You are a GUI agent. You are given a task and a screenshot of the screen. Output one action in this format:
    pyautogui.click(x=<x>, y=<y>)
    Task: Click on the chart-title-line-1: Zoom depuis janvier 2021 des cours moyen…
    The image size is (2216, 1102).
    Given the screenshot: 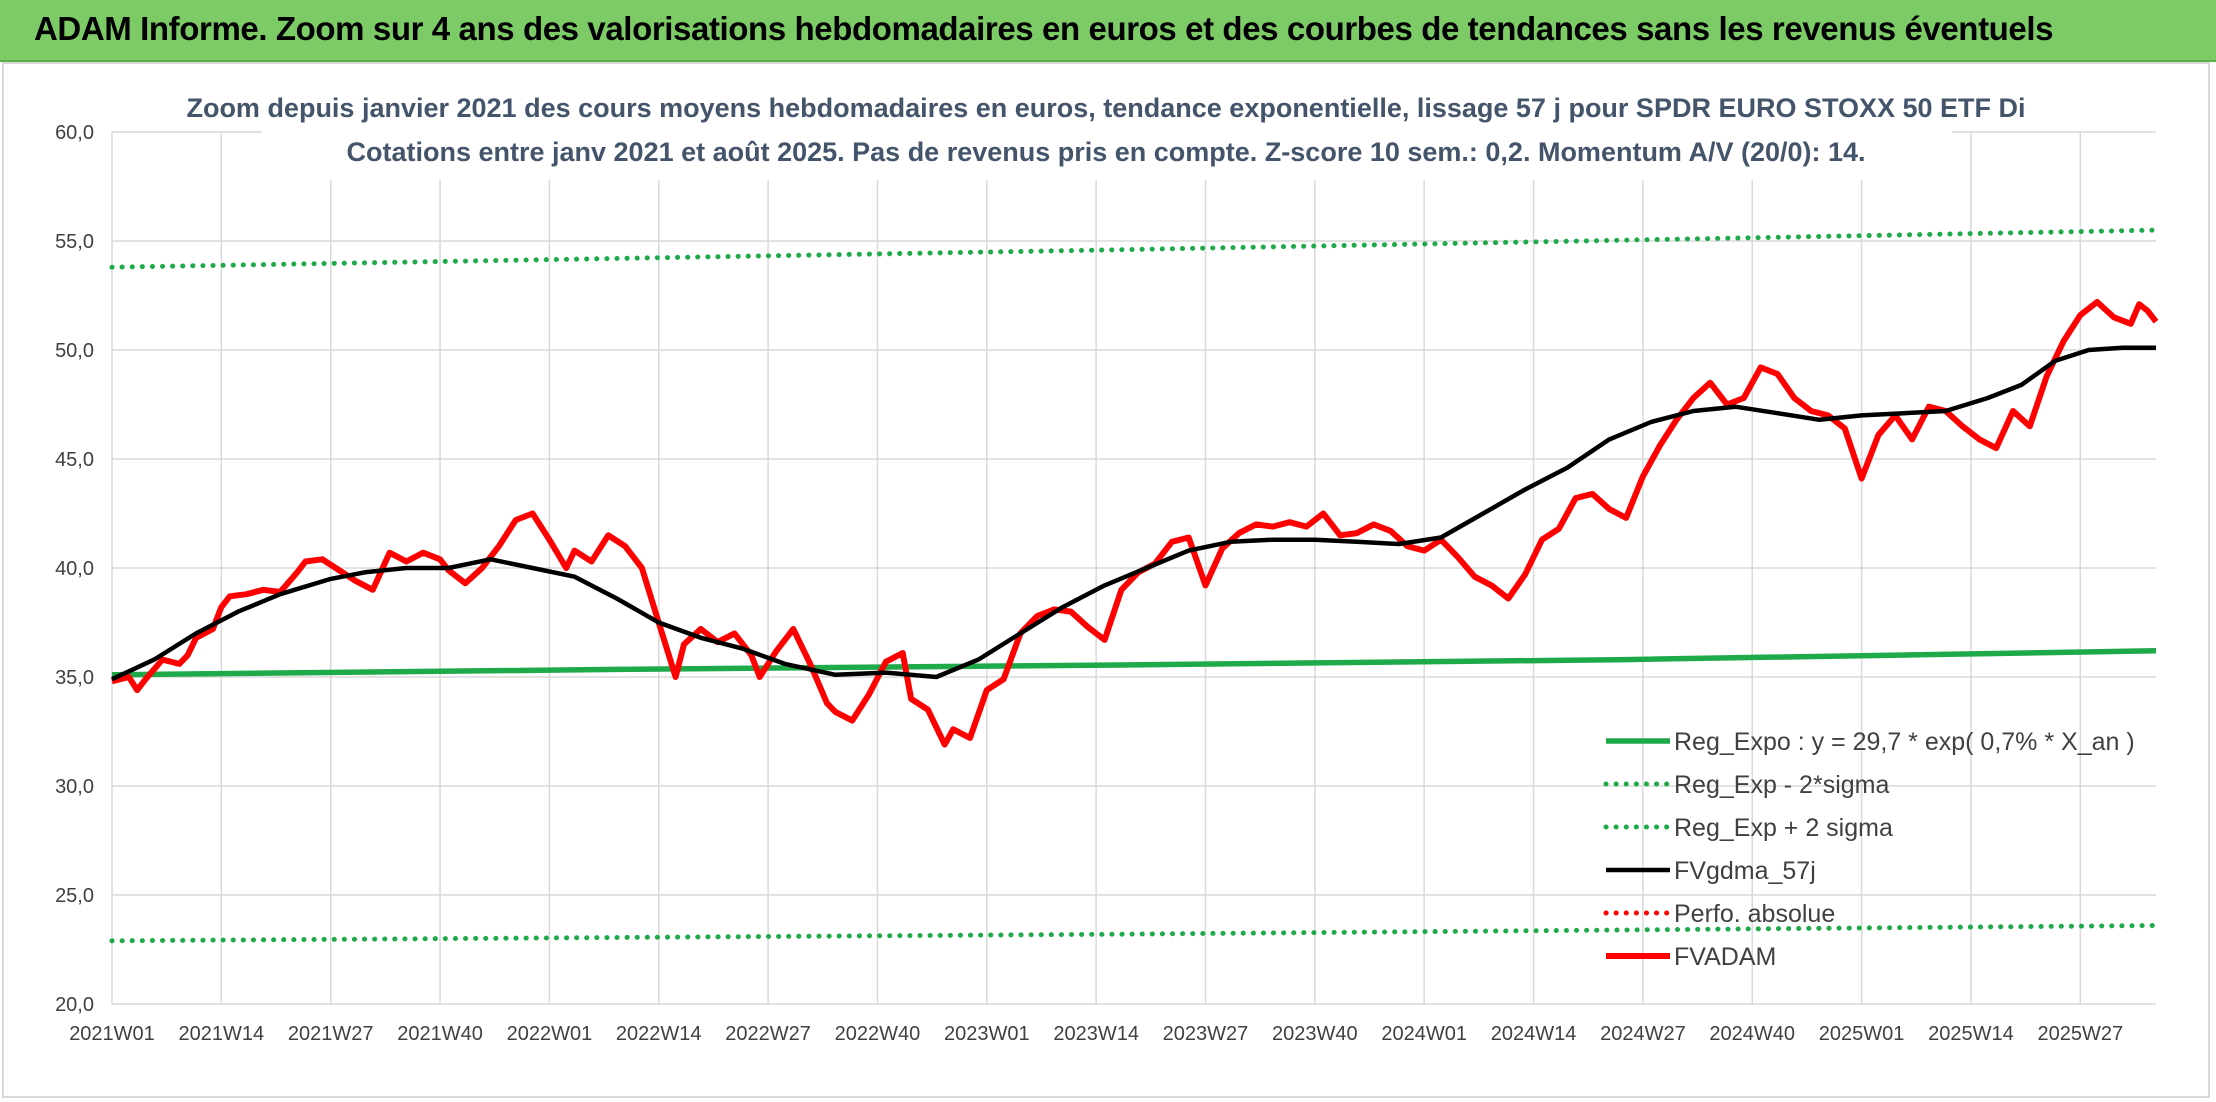 What is the action you would take?
    pyautogui.click(x=1105, y=108)
    